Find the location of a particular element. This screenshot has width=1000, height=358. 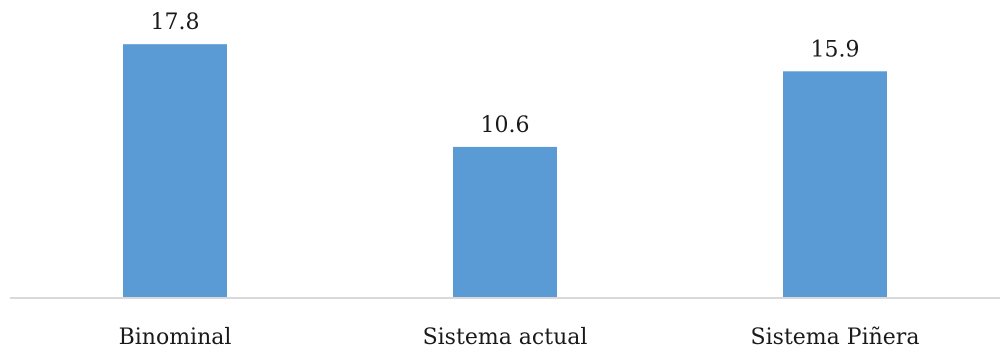

bar-sistema-pinera is located at coordinates (835, 184).